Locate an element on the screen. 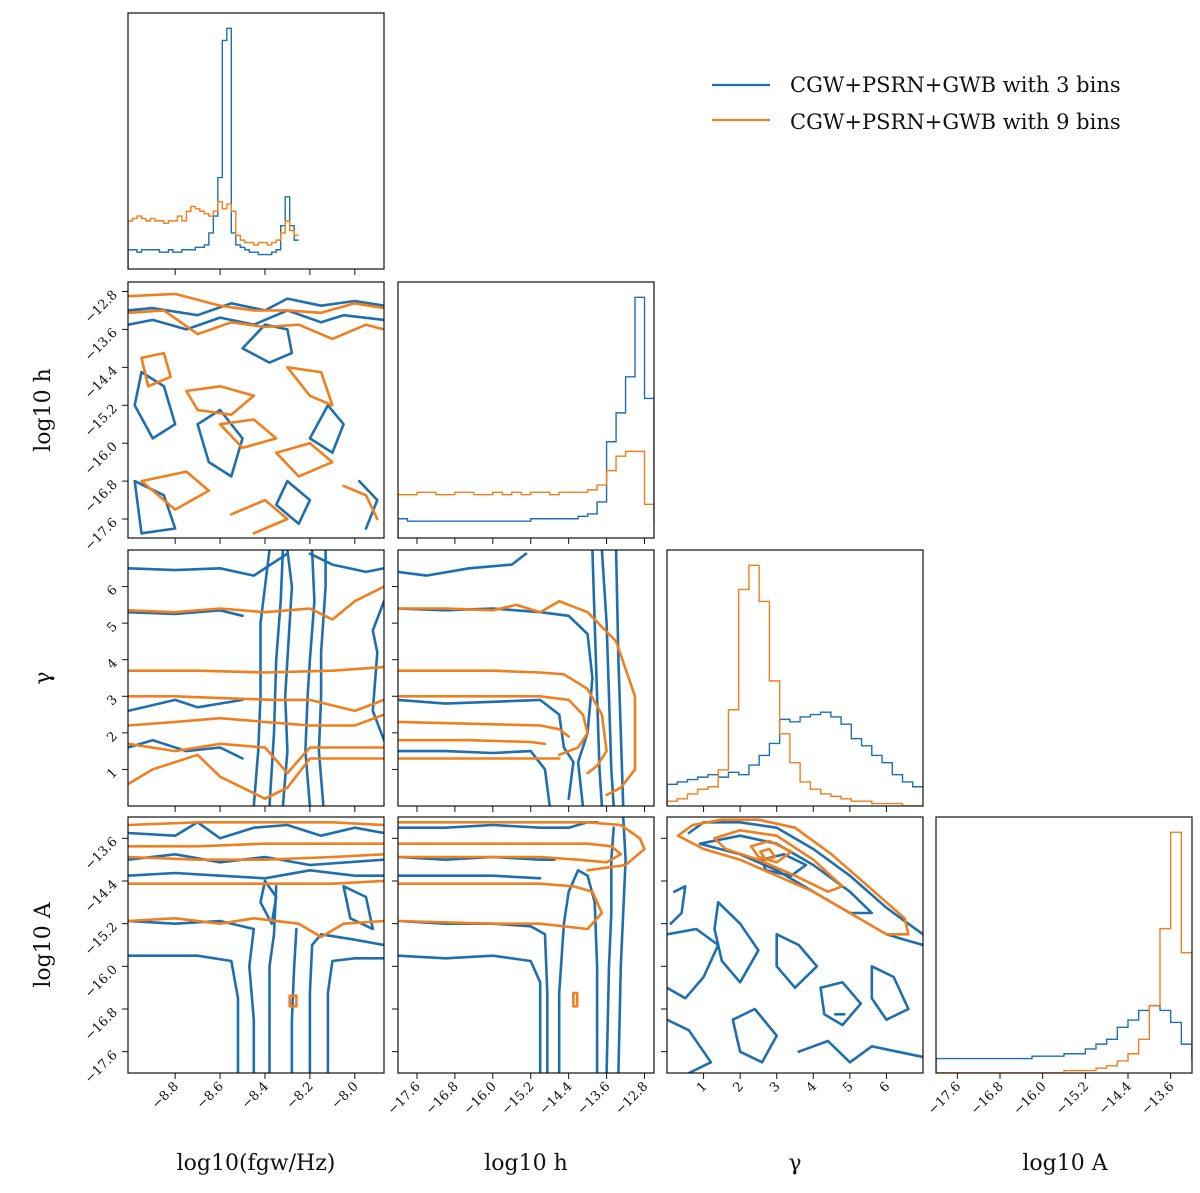  y-tick-label: 2 is located at coordinates (112, 737).